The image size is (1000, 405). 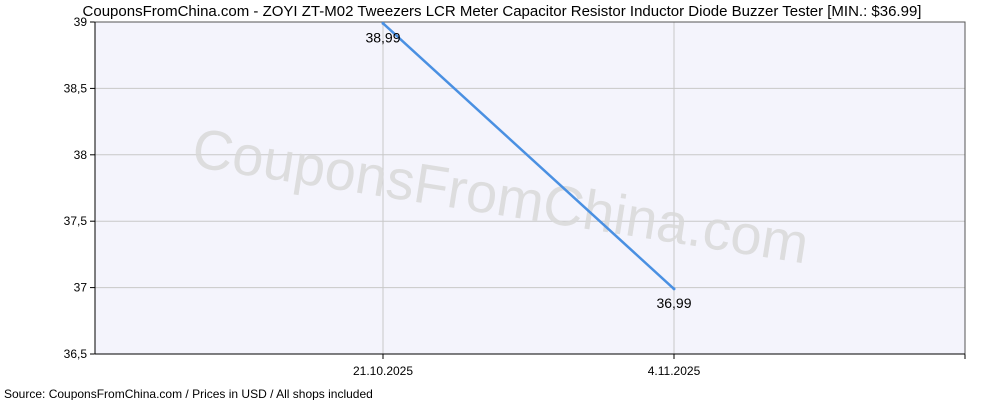 I want to click on y-tick-label: 36,5, so click(x=76, y=354).